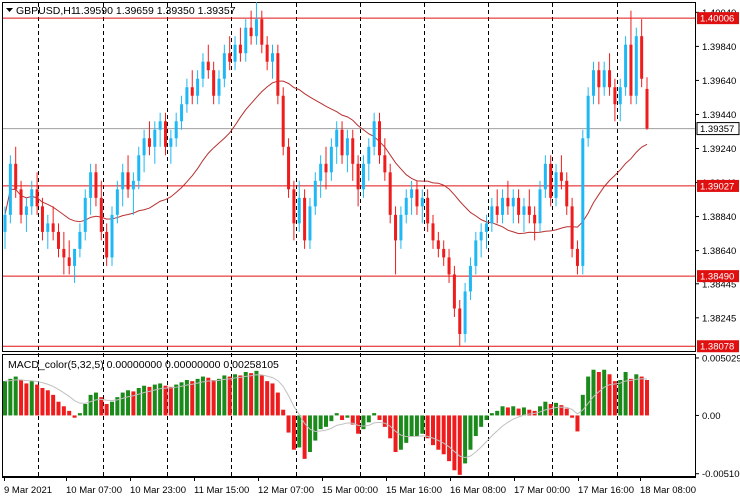  Describe the element at coordinates (721, 474) in the screenshot. I see `macd-tick-label: -0.0051000` at that location.